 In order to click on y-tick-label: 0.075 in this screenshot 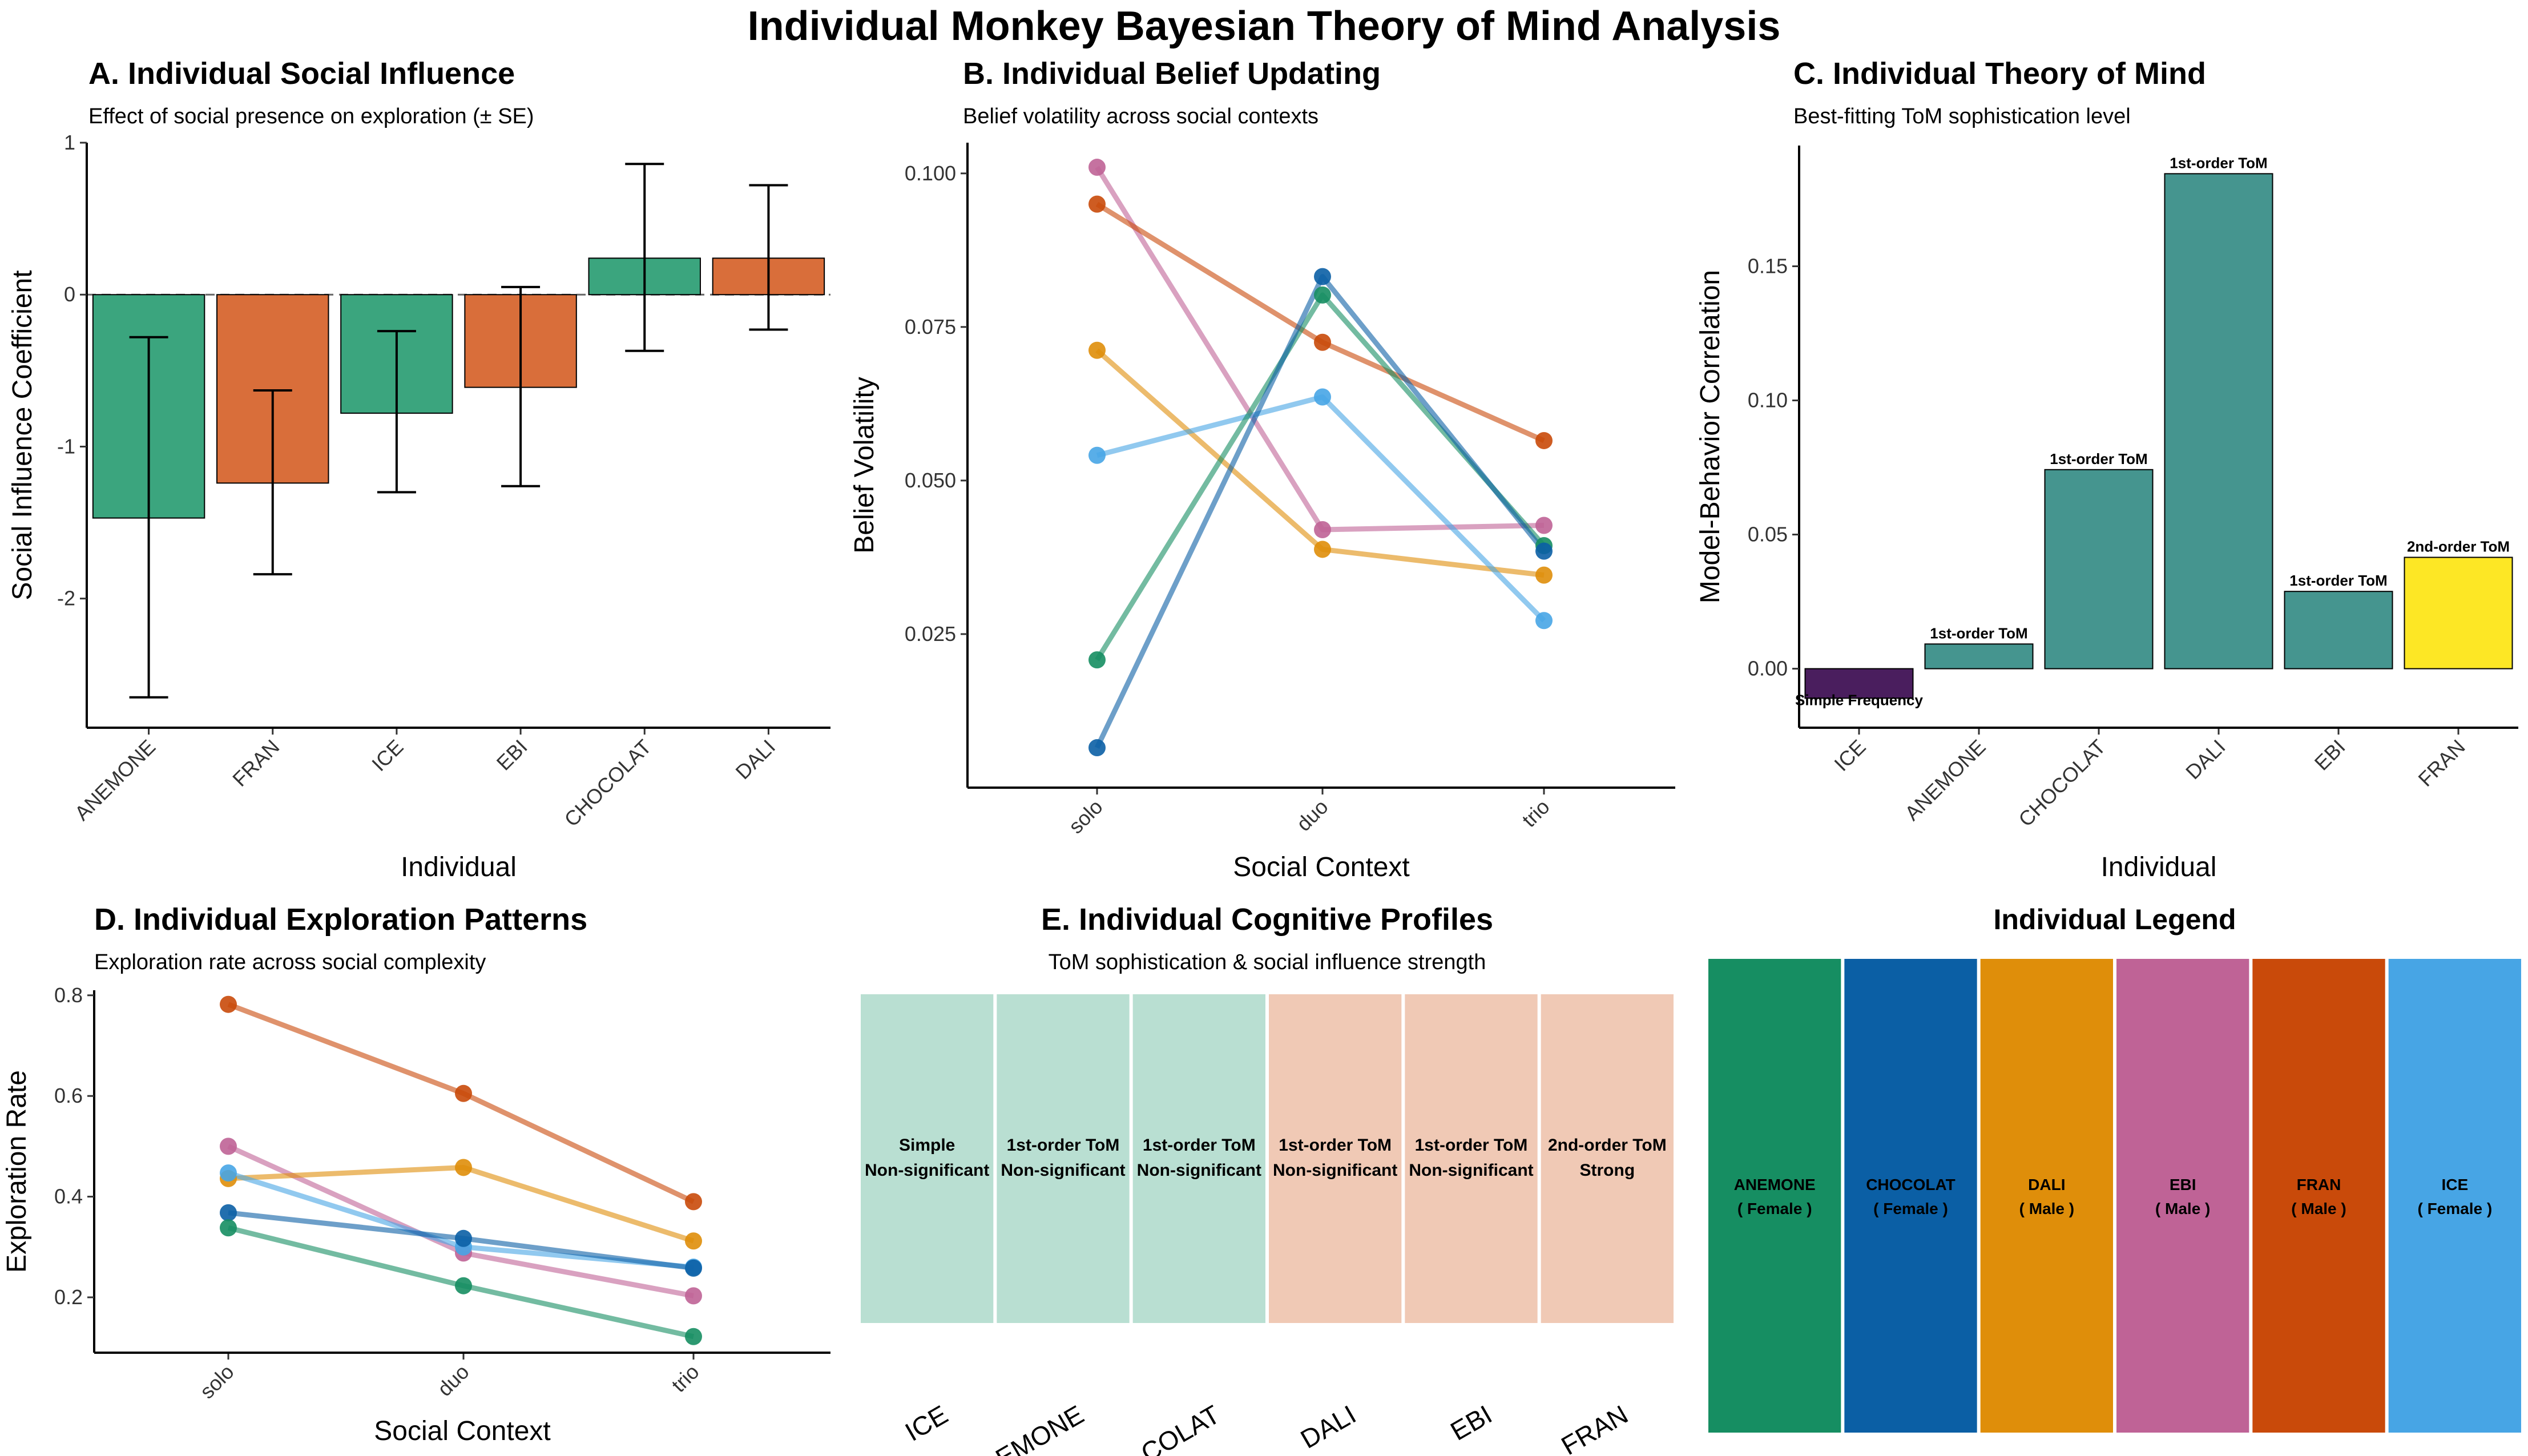, I will do `click(930, 326)`.